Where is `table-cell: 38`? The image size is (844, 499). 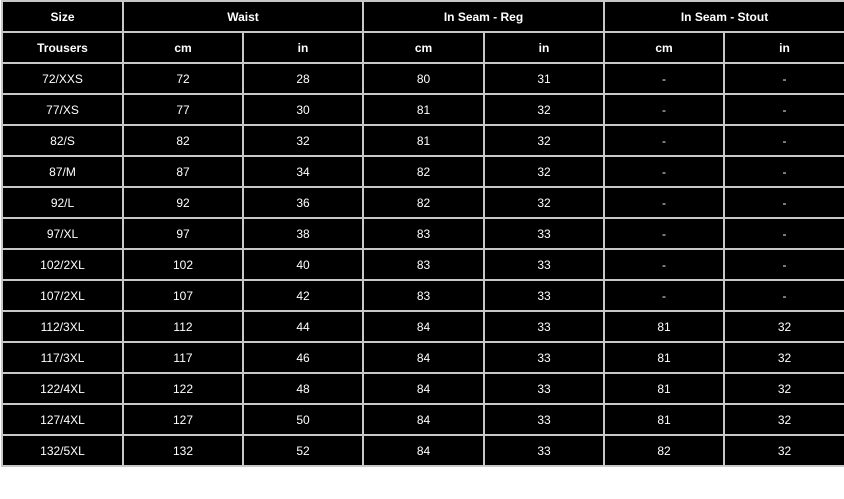 table-cell: 38 is located at coordinates (303, 233).